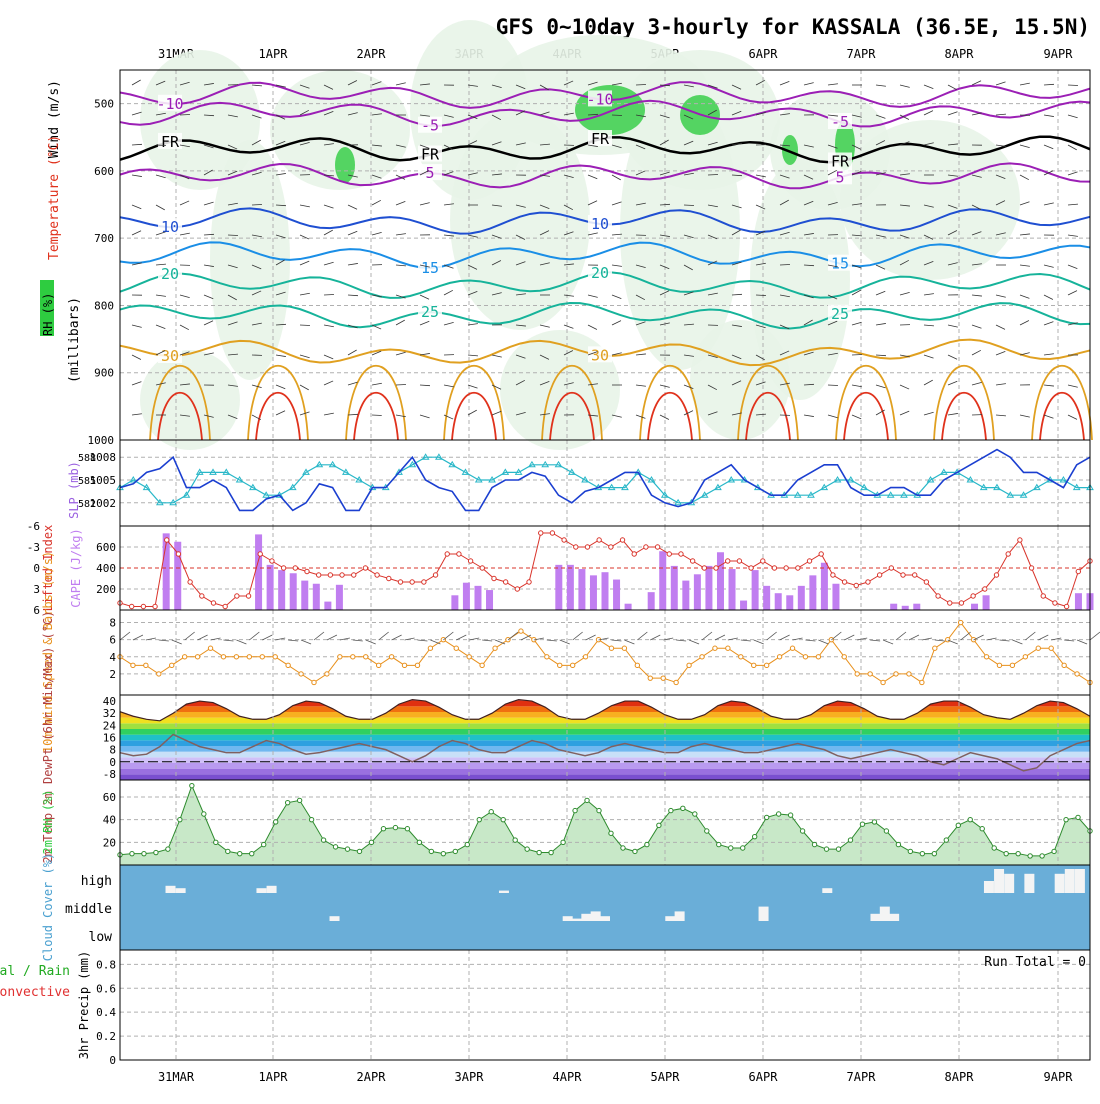  I want to click on rh2m-axis-label: 2m RH (%), so click(48, 821).